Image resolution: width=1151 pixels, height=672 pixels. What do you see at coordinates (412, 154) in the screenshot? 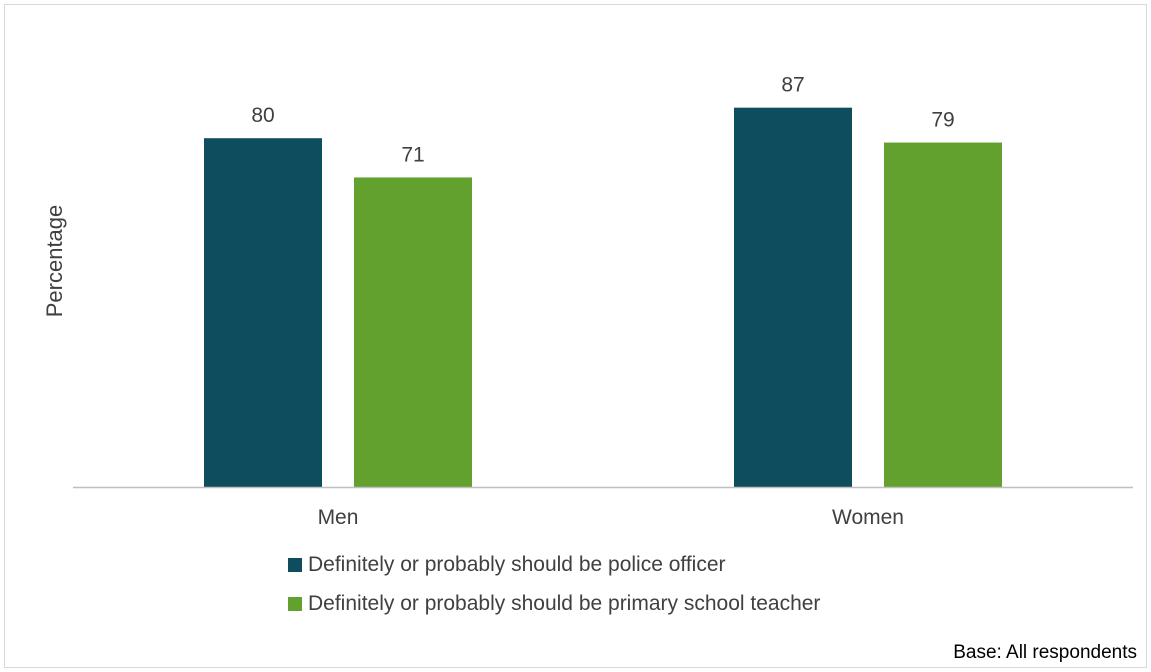
I see `data-label-men-series-2: 71` at bounding box center [412, 154].